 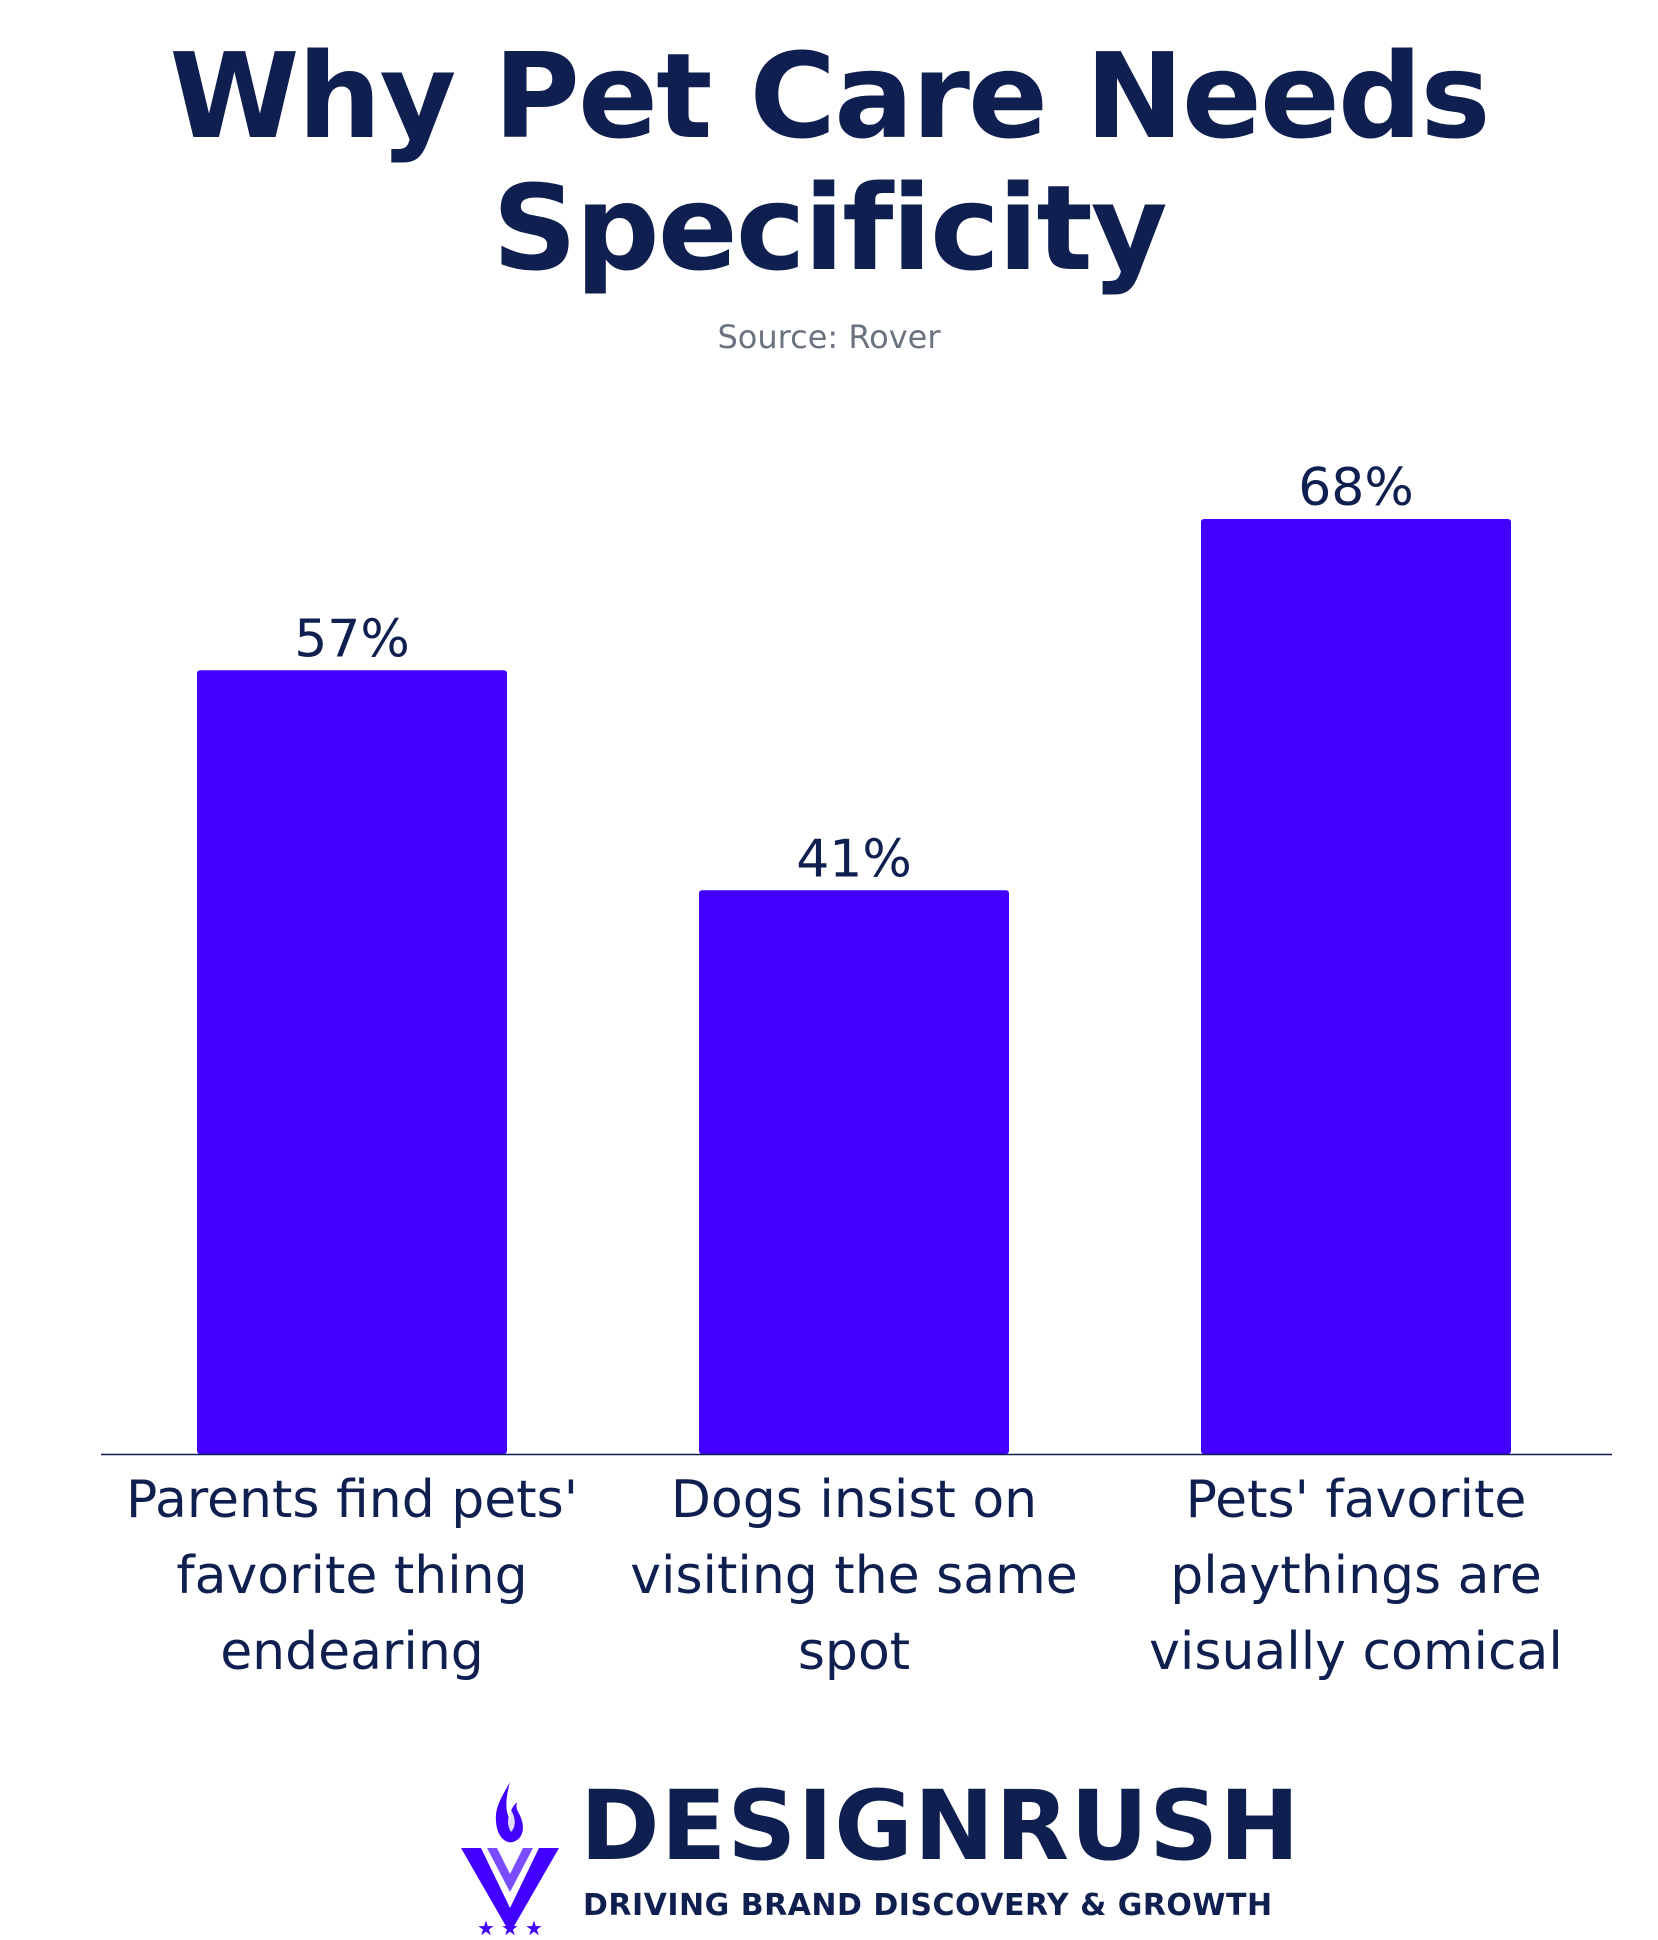 I want to click on category-label-line: playthings are, so click(x=1356, y=1576).